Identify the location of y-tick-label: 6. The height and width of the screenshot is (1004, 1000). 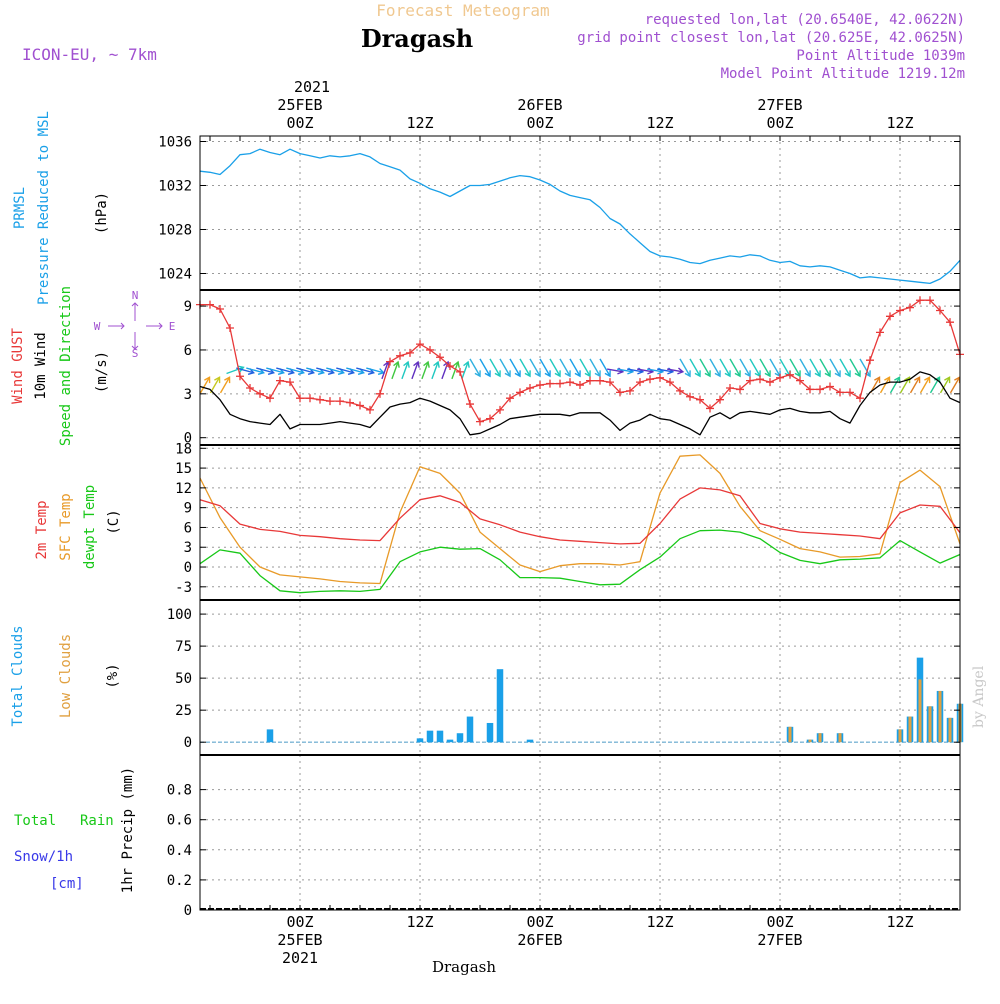
(188, 528).